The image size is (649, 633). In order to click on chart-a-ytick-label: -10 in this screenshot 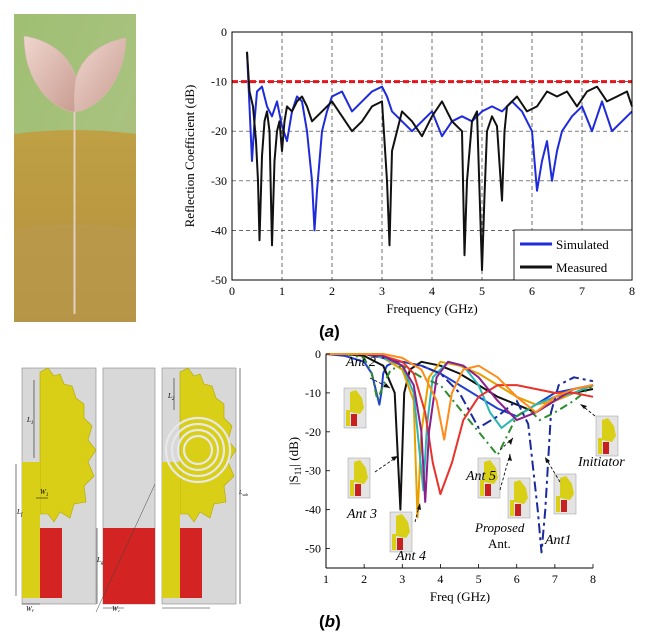, I will do `click(219, 82)`.